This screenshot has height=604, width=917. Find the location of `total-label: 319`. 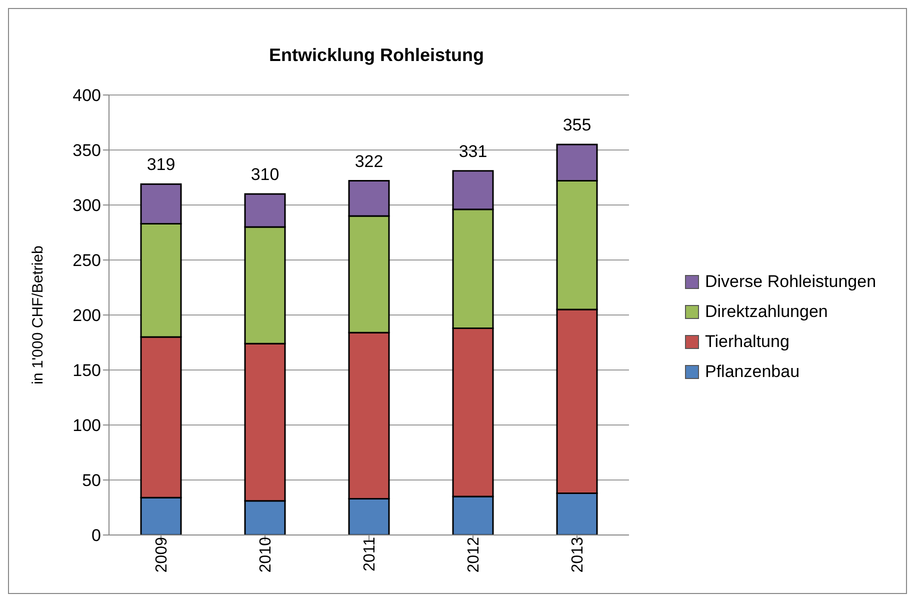

total-label: 319 is located at coordinates (161, 164).